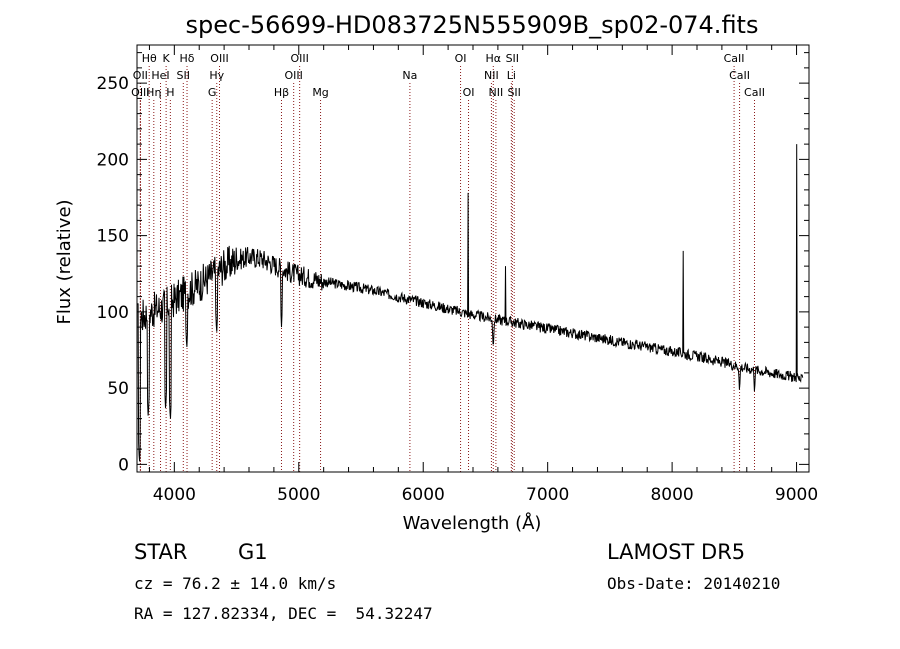 Image resolution: width=900 pixels, height=649 pixels. Describe the element at coordinates (187, 58) in the screenshot. I see `line-label: Hδ` at that location.